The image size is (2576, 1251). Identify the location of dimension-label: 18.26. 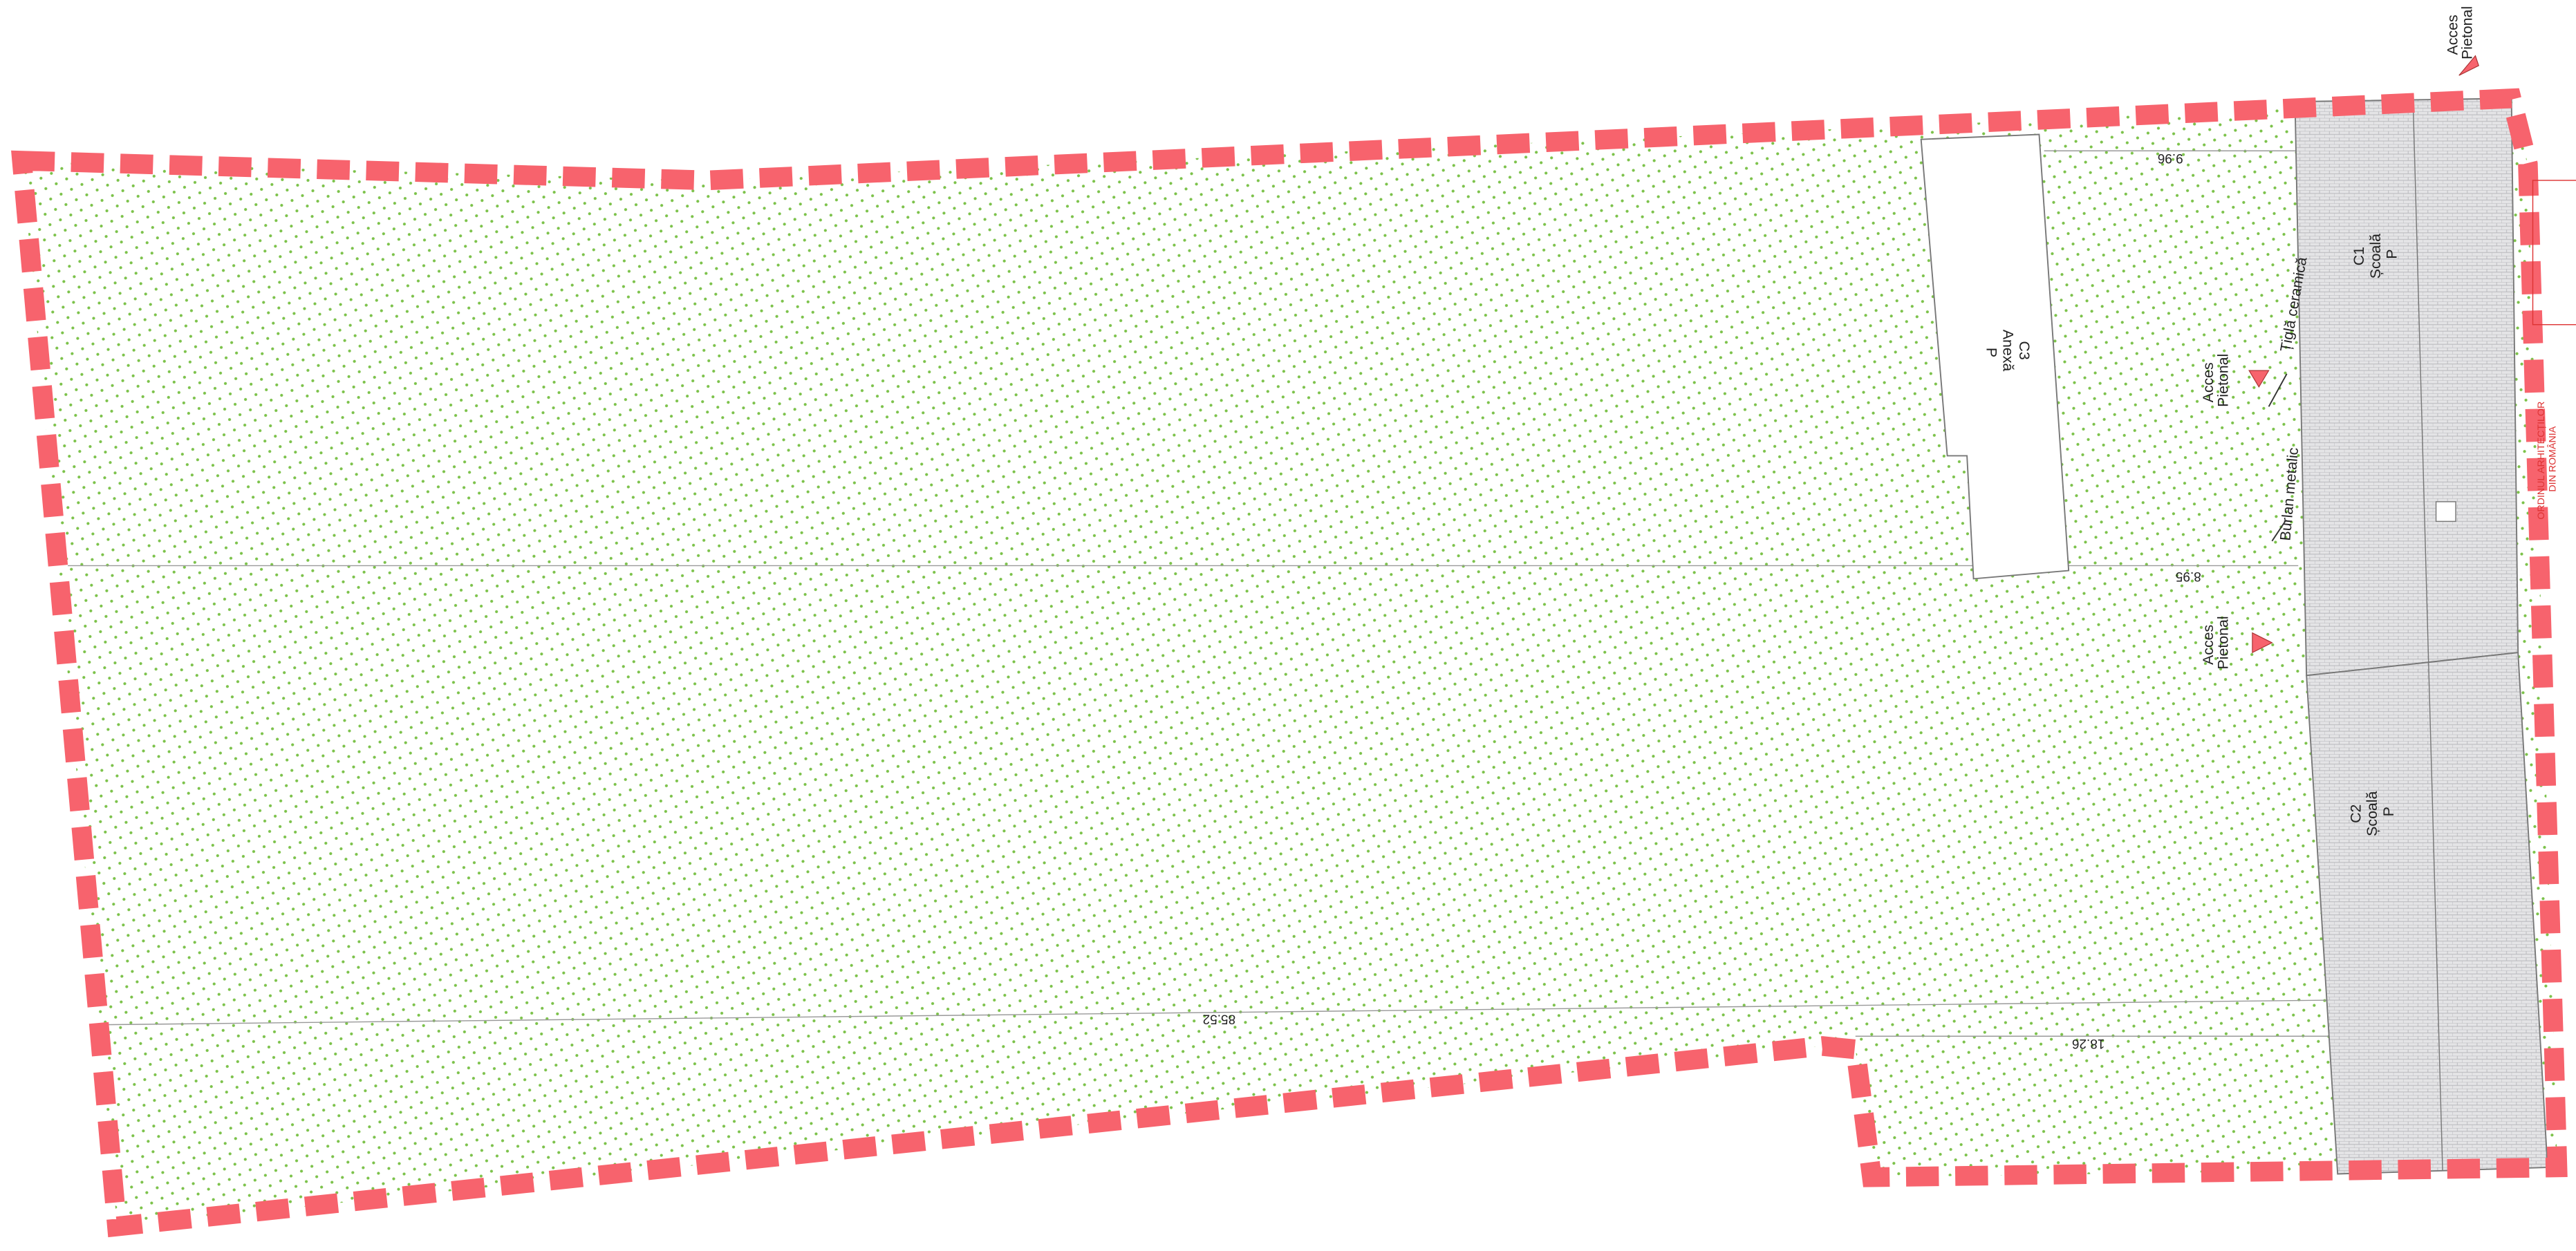
(2088, 1043).